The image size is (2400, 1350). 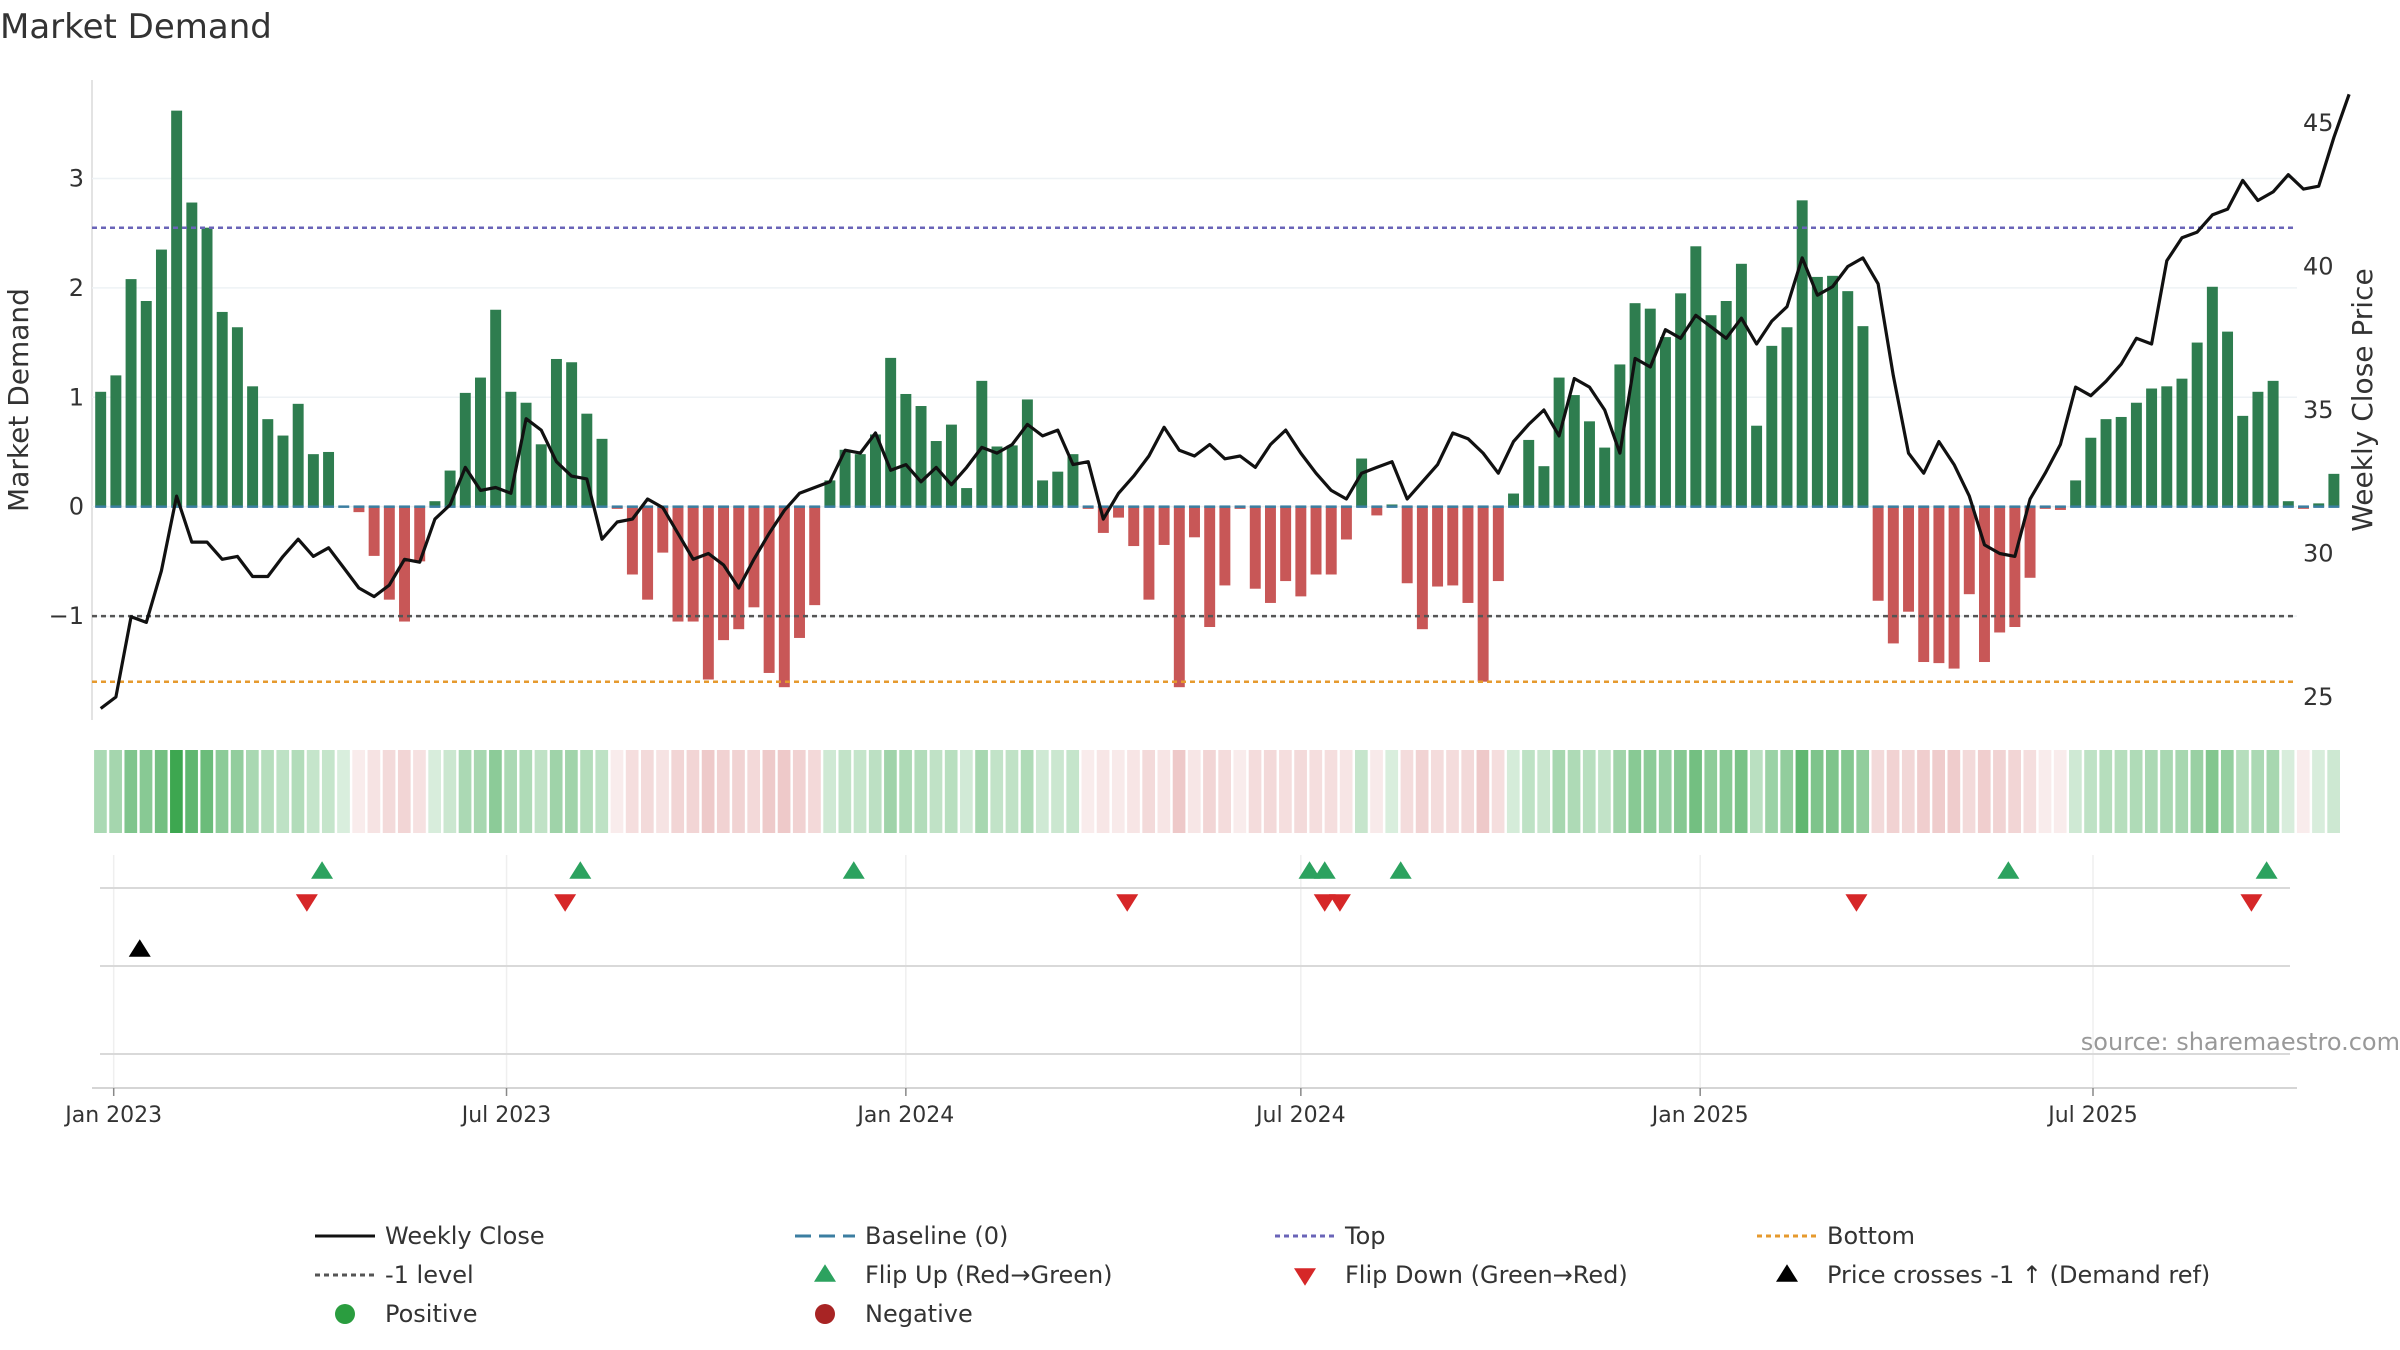 What do you see at coordinates (2318, 410) in the screenshot?
I see `y2-tick-label: 35` at bounding box center [2318, 410].